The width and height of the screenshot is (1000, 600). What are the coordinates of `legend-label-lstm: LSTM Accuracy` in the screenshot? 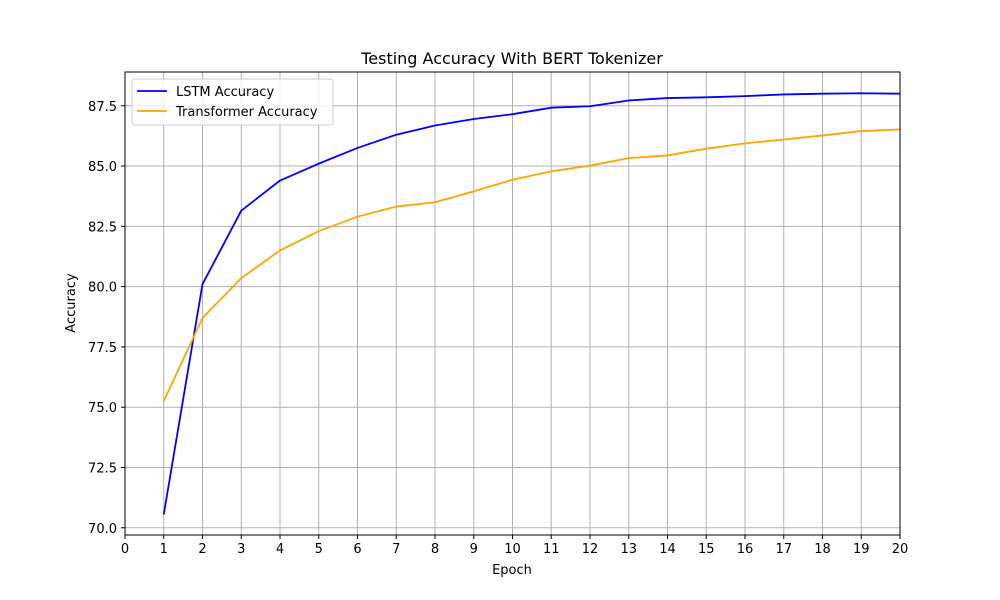 It's located at (225, 92).